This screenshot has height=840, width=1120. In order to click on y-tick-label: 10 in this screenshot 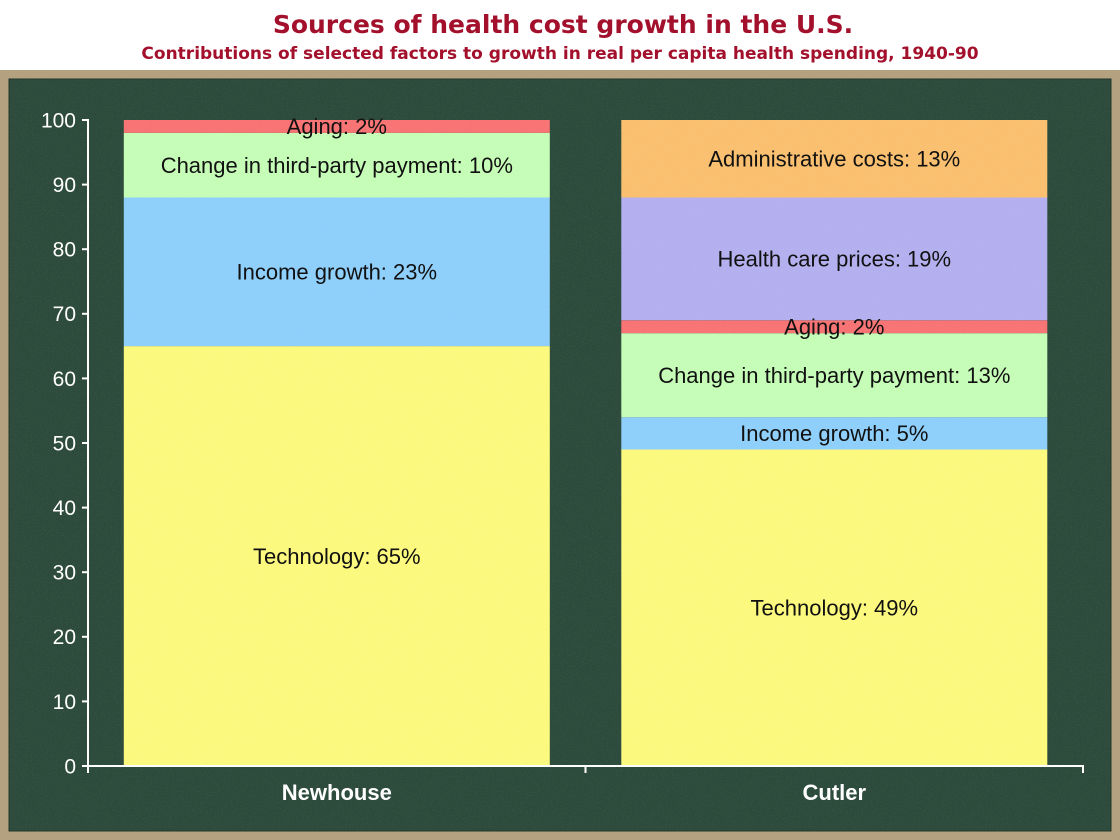, I will do `click(64, 702)`.